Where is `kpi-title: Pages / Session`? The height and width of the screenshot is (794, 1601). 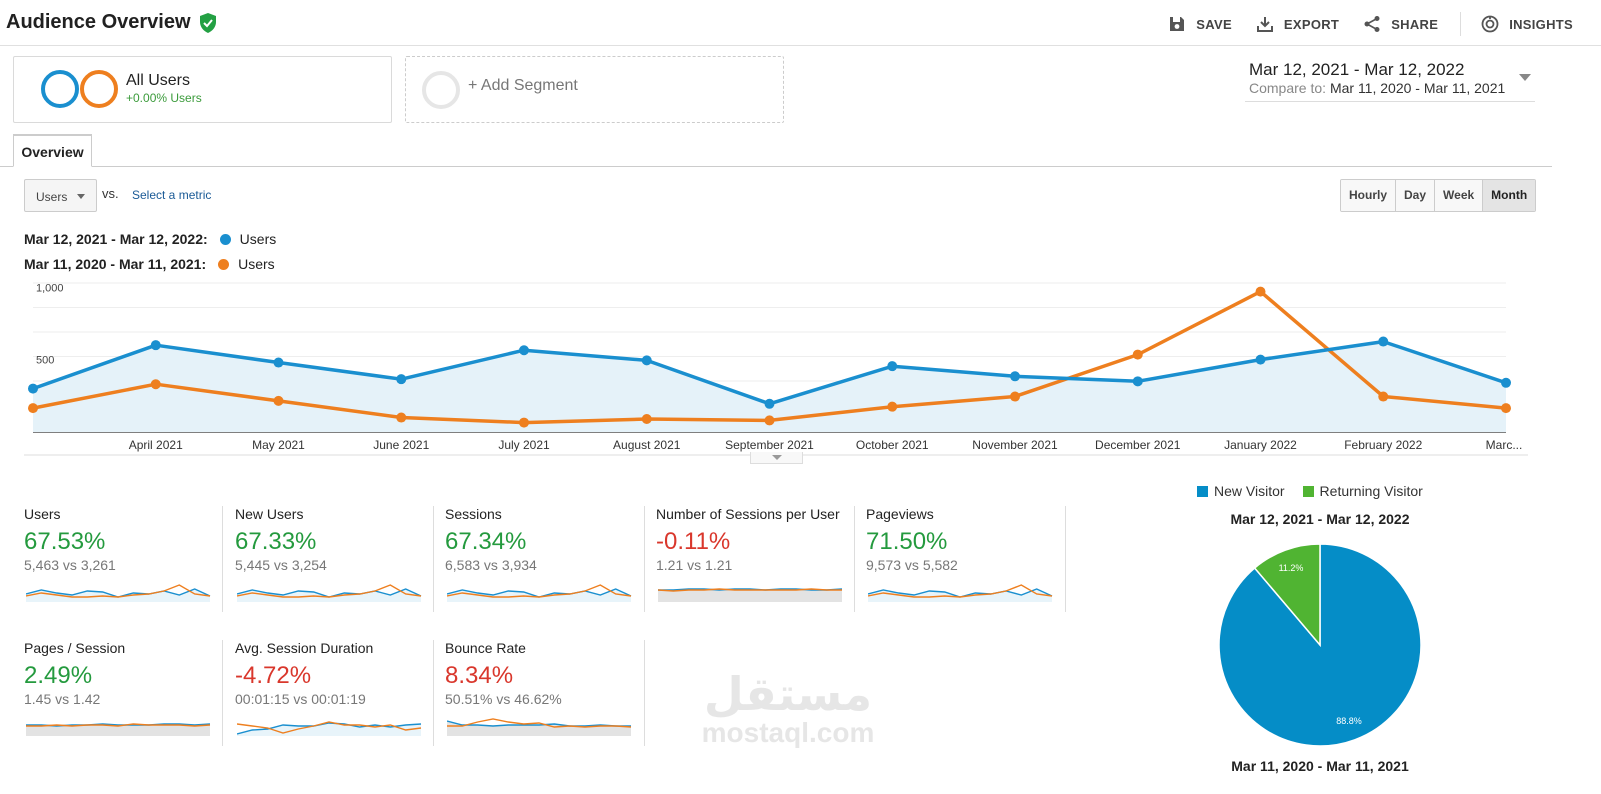
kpi-title: Pages / Session is located at coordinates (75, 648).